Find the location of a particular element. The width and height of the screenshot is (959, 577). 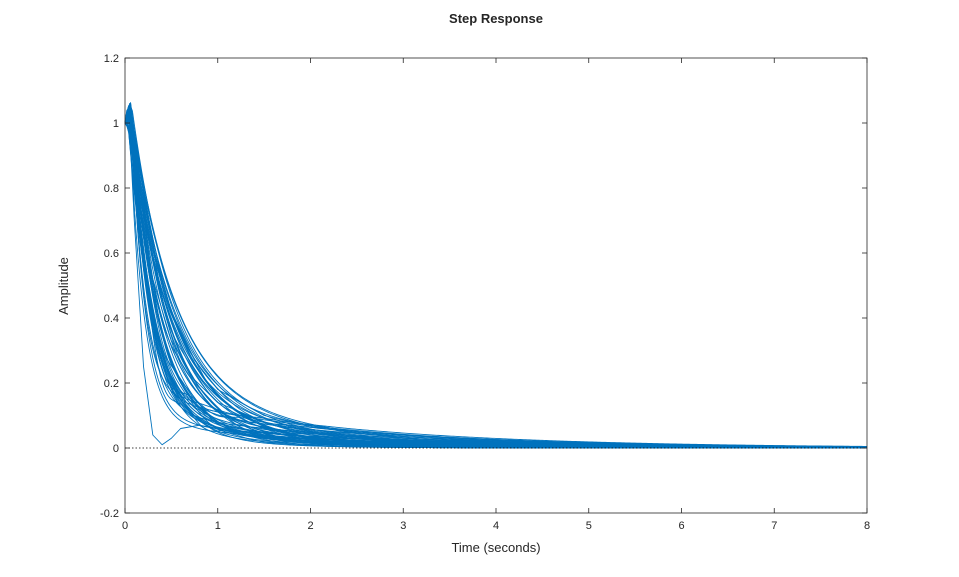

chart-title: Step Response is located at coordinates (496, 18).